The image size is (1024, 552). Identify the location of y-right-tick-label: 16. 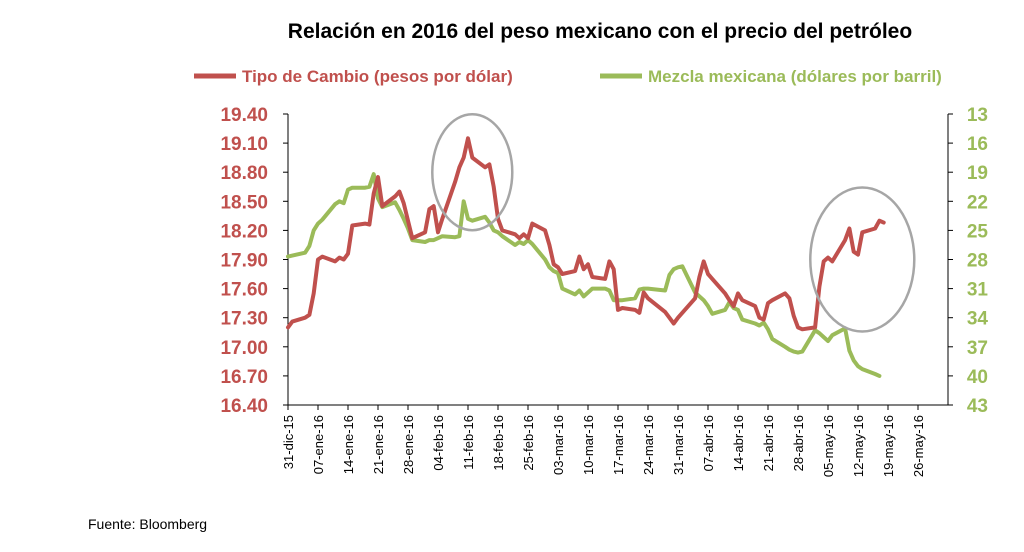
(977, 144).